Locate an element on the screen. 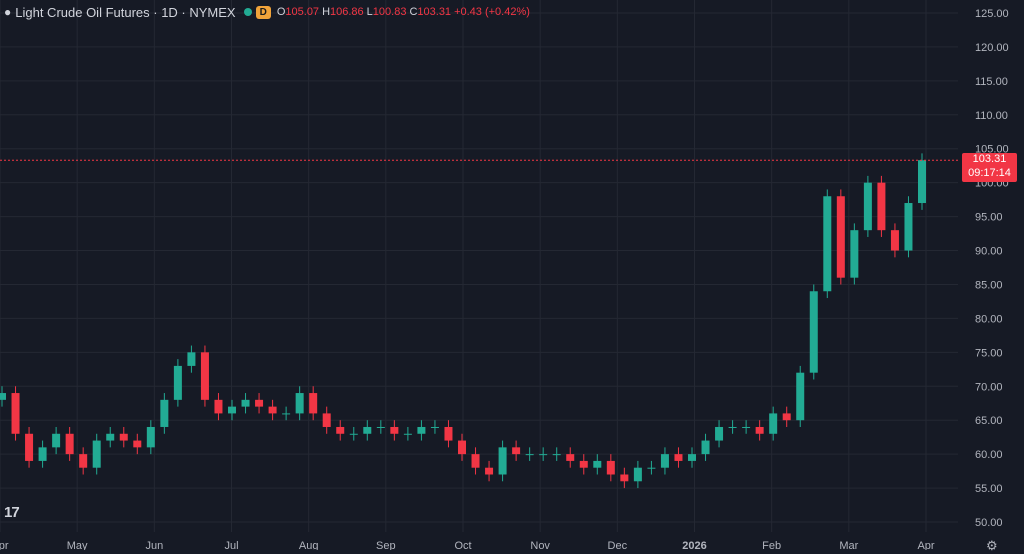  open-value: 105.07 is located at coordinates (302, 12).